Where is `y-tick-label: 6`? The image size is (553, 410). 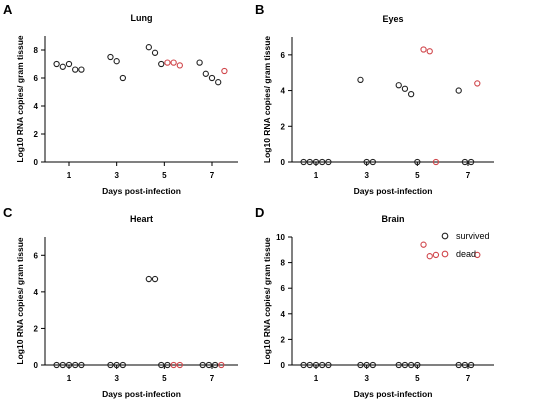
y-tick-label: 6 is located at coordinates (283, 55).